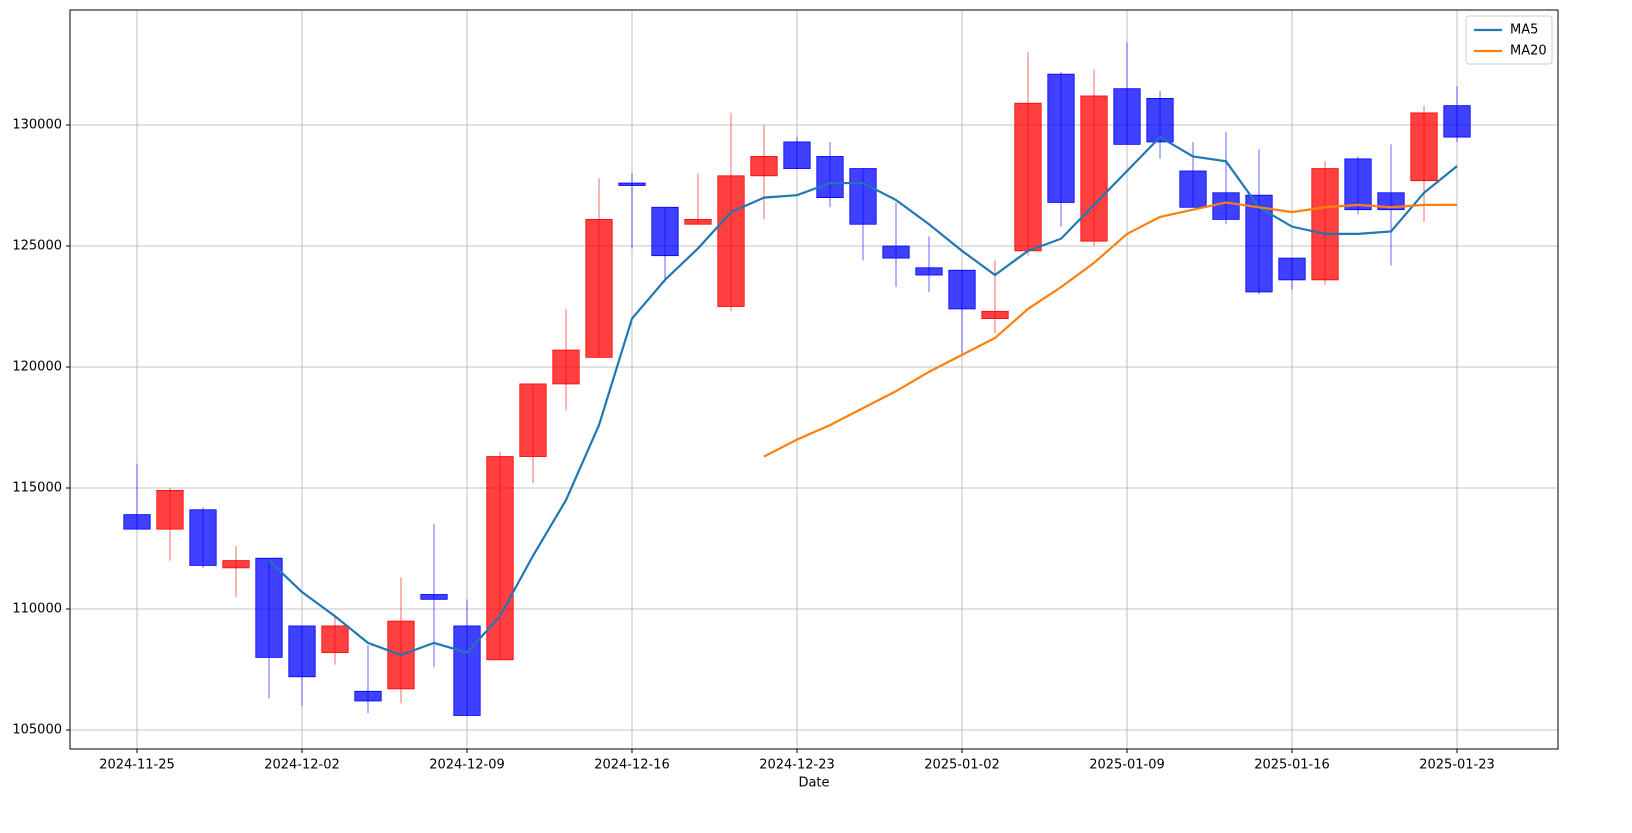 The height and width of the screenshot is (833, 1632). What do you see at coordinates (37, 367) in the screenshot?
I see `y-tick-label: 120000` at bounding box center [37, 367].